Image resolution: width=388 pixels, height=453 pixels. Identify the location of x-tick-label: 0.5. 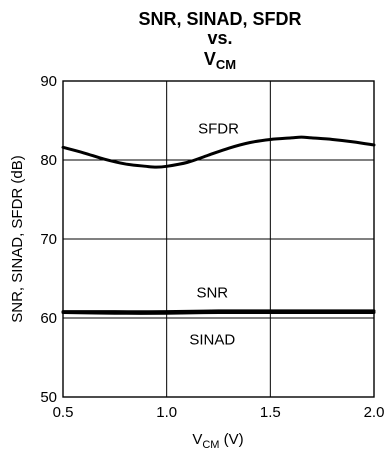
(63, 412).